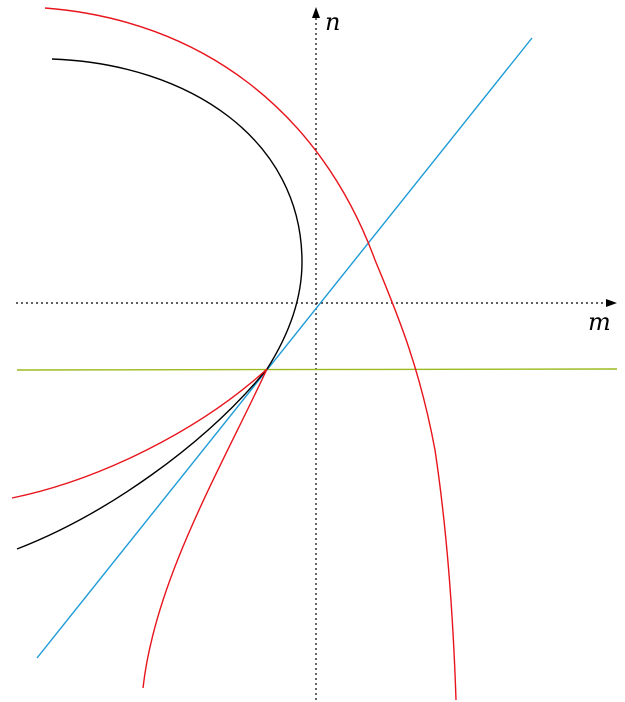 The image size is (625, 702). What do you see at coordinates (599, 322) in the screenshot?
I see `m-axis-label: m` at bounding box center [599, 322].